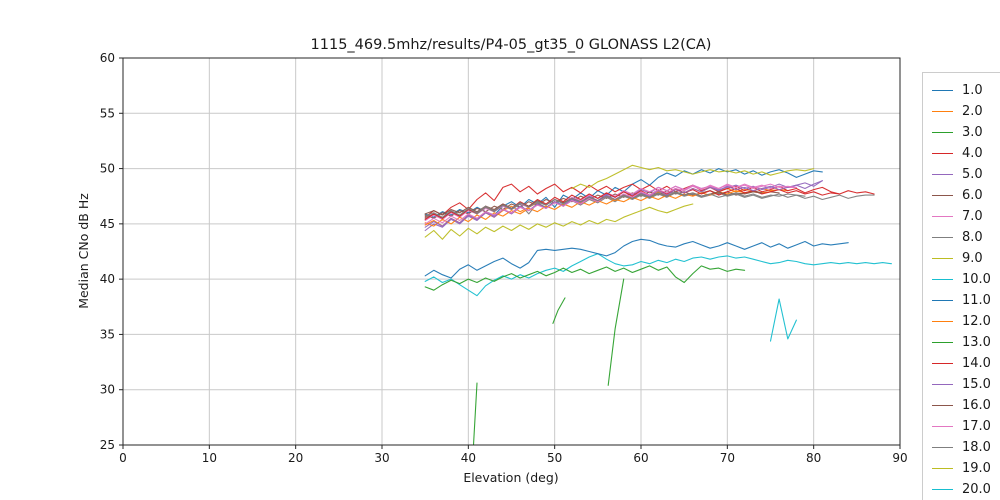 The height and width of the screenshot is (500, 1000). I want to click on x-tick-label: 80, so click(813, 458).